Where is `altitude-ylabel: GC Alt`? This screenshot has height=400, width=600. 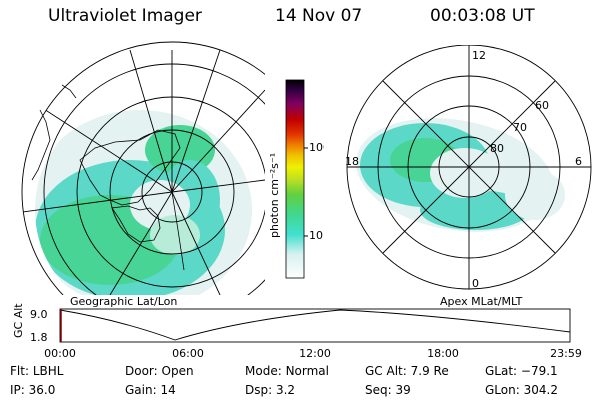 altitude-ylabel: GC Alt is located at coordinates (18, 320).